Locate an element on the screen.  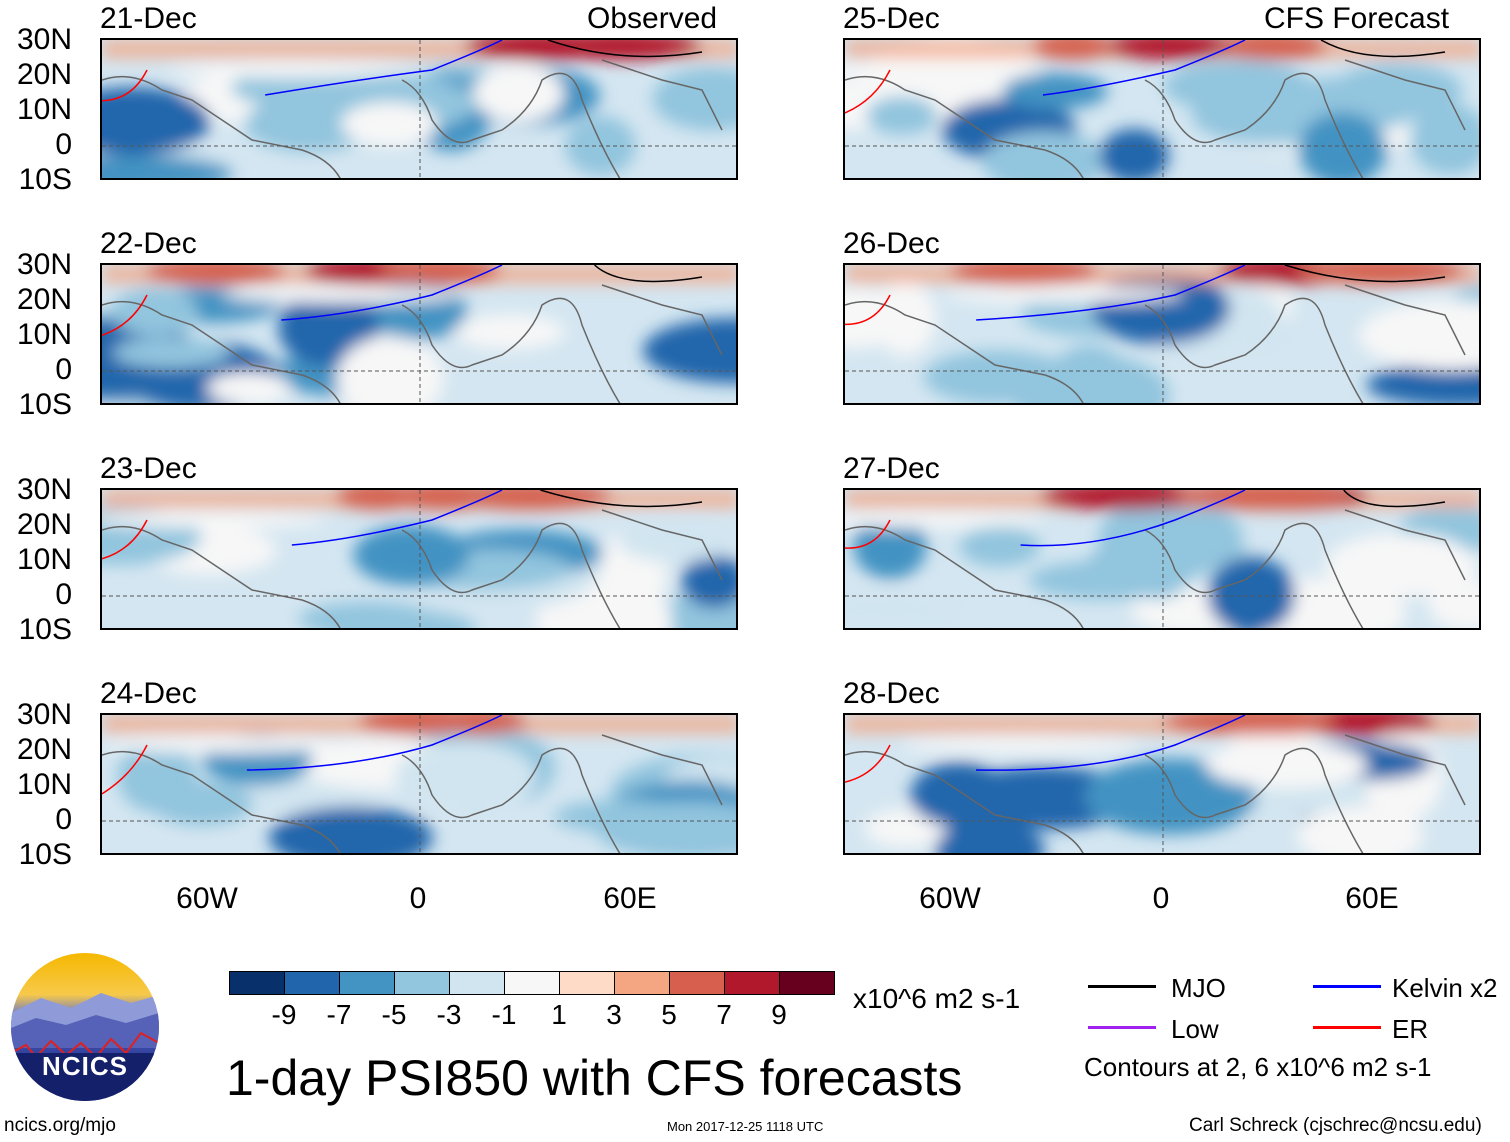
panel-date: 28-Dec is located at coordinates (891, 693).